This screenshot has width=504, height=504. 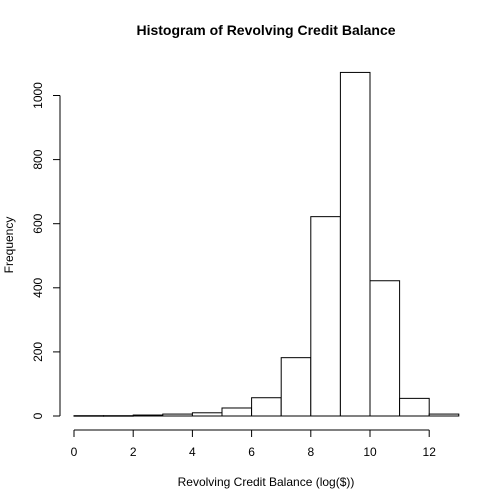 I want to click on y-tick-label: 800, so click(x=38, y=159).